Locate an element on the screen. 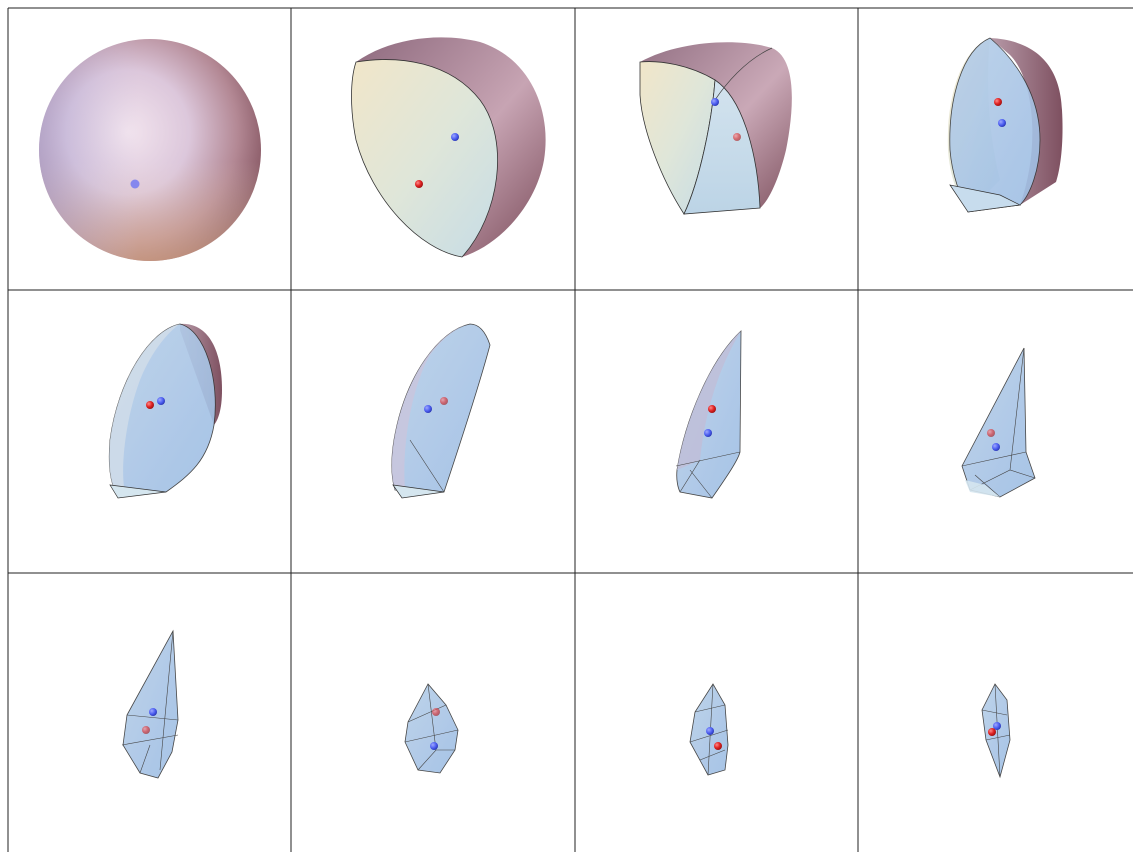  inner-arc is located at coordinates (743, 74).